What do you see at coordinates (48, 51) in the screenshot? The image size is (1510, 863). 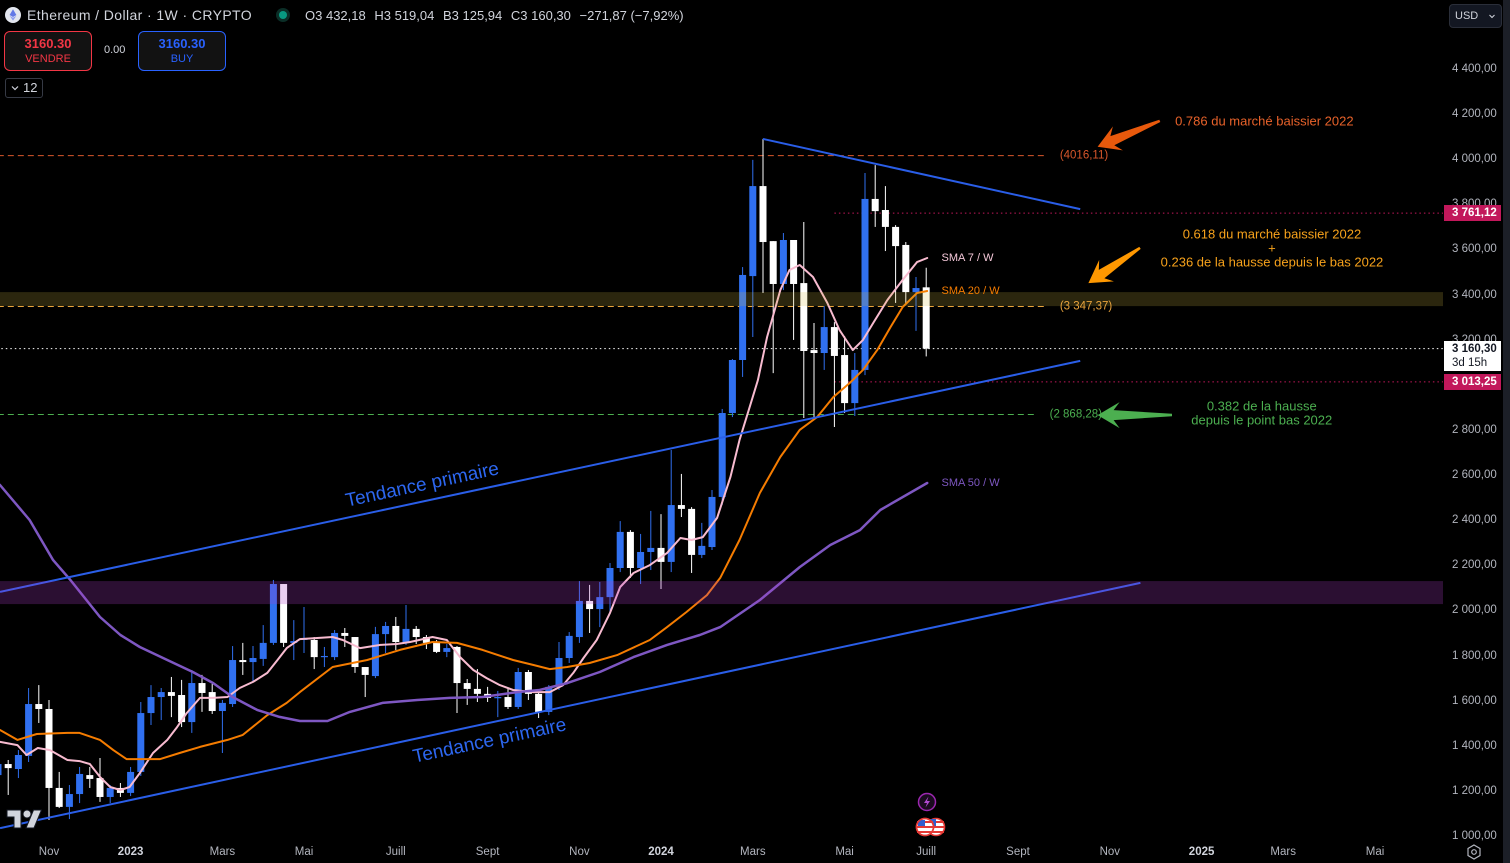 I see `sell-button: 3160.30 VENDRE` at bounding box center [48, 51].